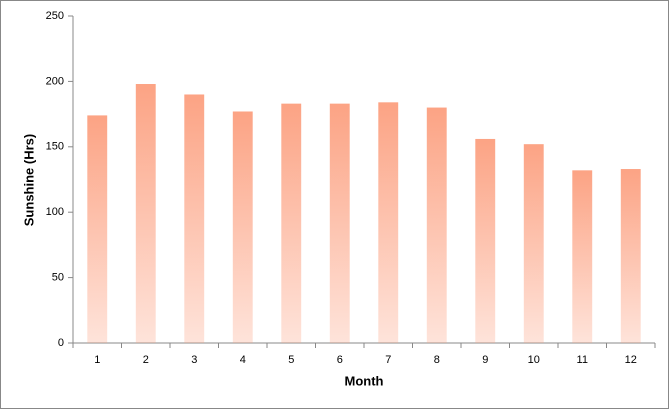  What do you see at coordinates (582, 360) in the screenshot?
I see `x-tick-label: 11` at bounding box center [582, 360].